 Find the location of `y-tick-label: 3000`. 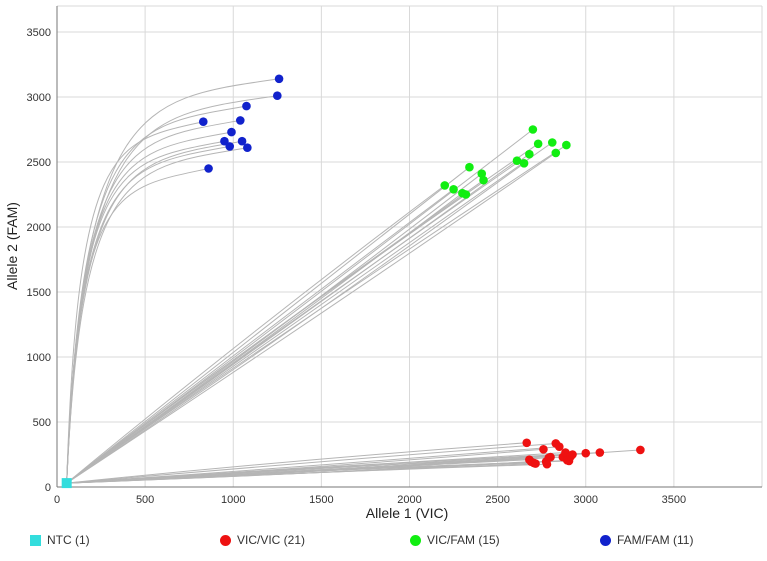

y-tick-label: 3000 is located at coordinates (39, 98).